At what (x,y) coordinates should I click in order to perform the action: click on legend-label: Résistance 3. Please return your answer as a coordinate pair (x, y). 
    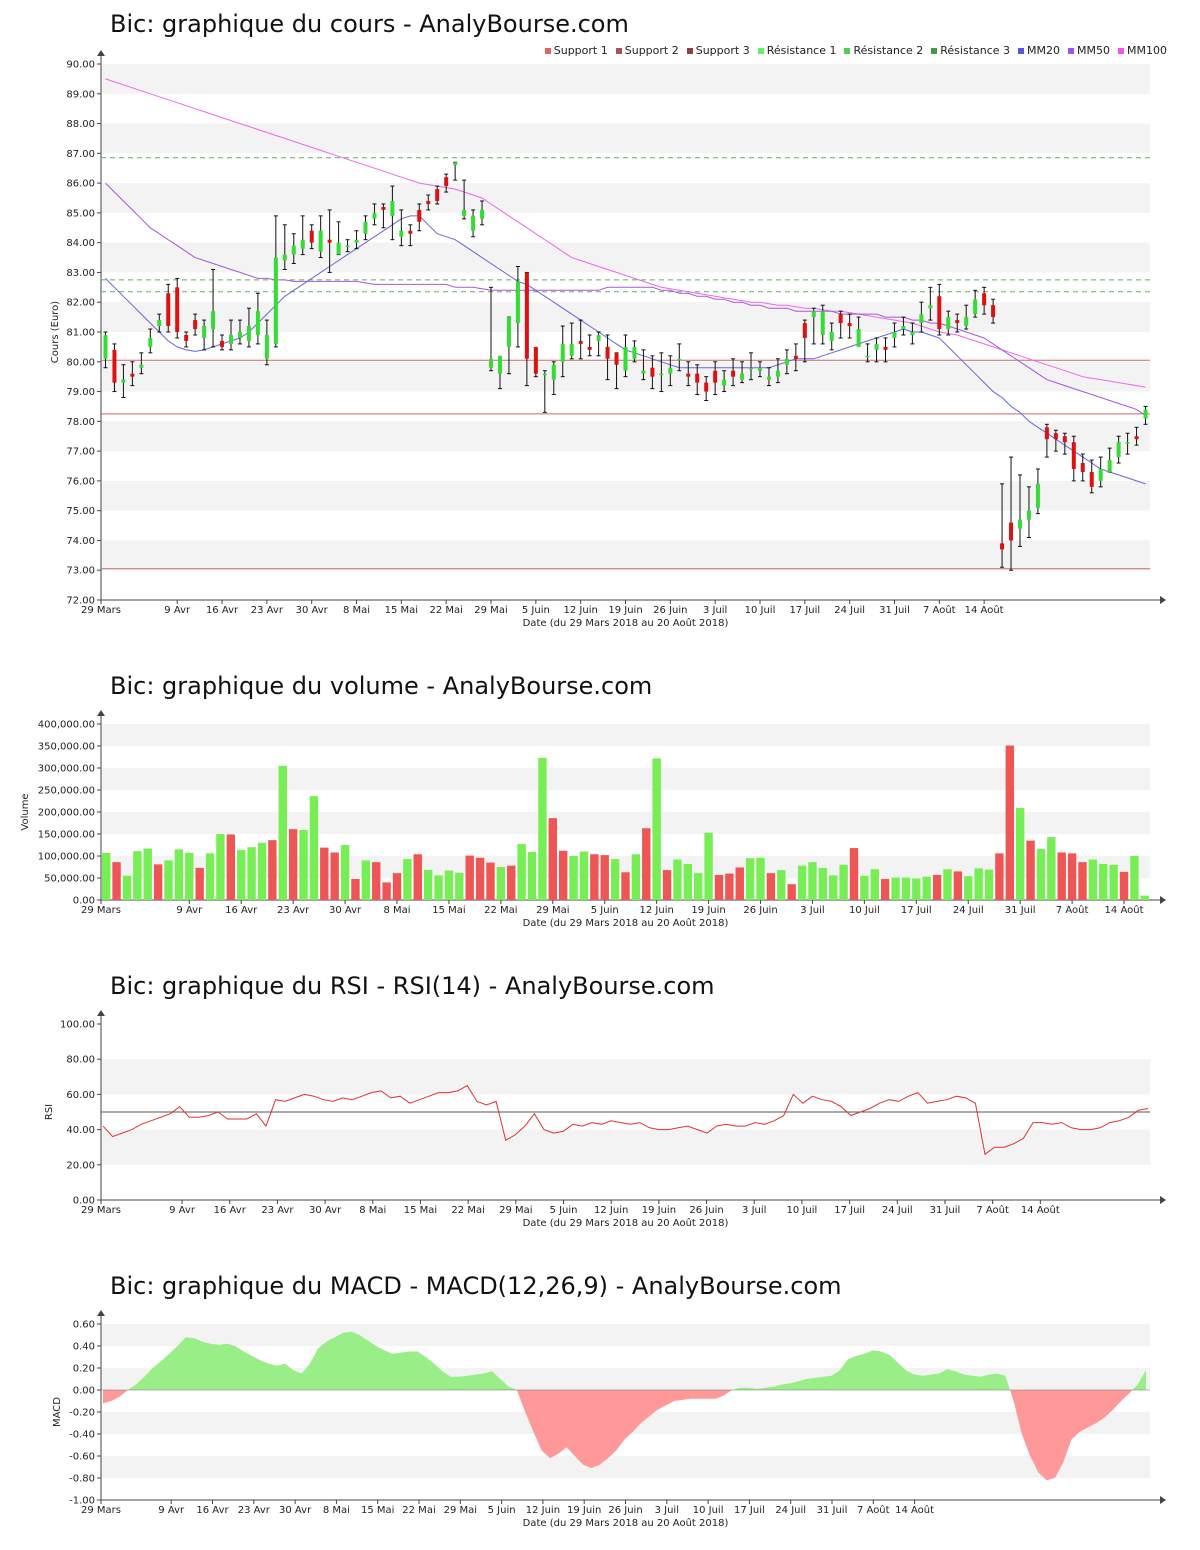
    Looking at the image, I should click on (975, 50).